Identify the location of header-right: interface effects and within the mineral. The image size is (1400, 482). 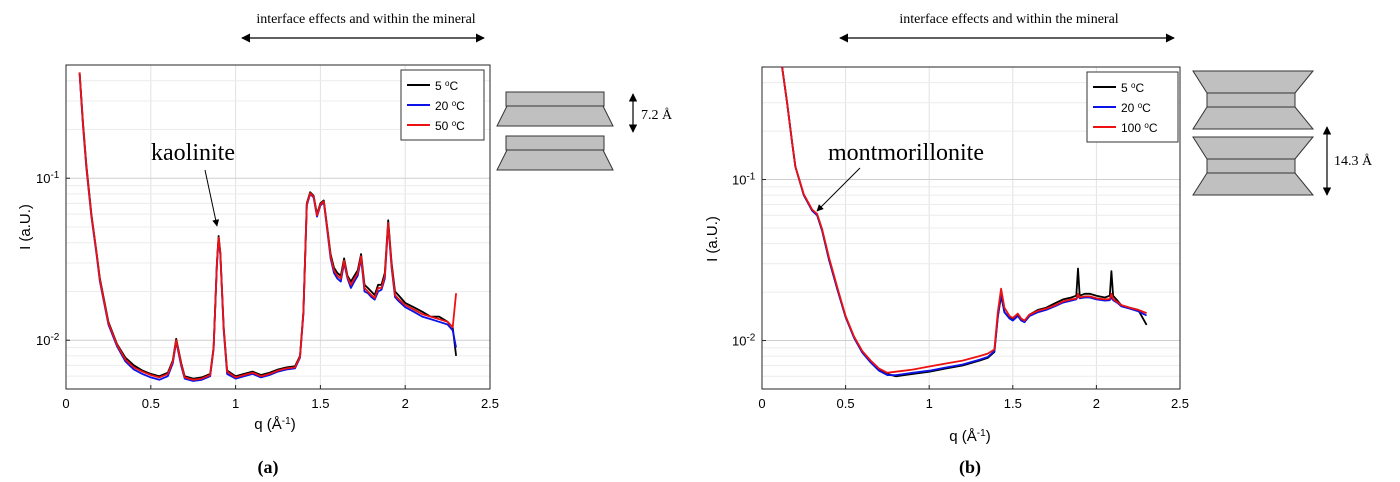
(1007, 27).